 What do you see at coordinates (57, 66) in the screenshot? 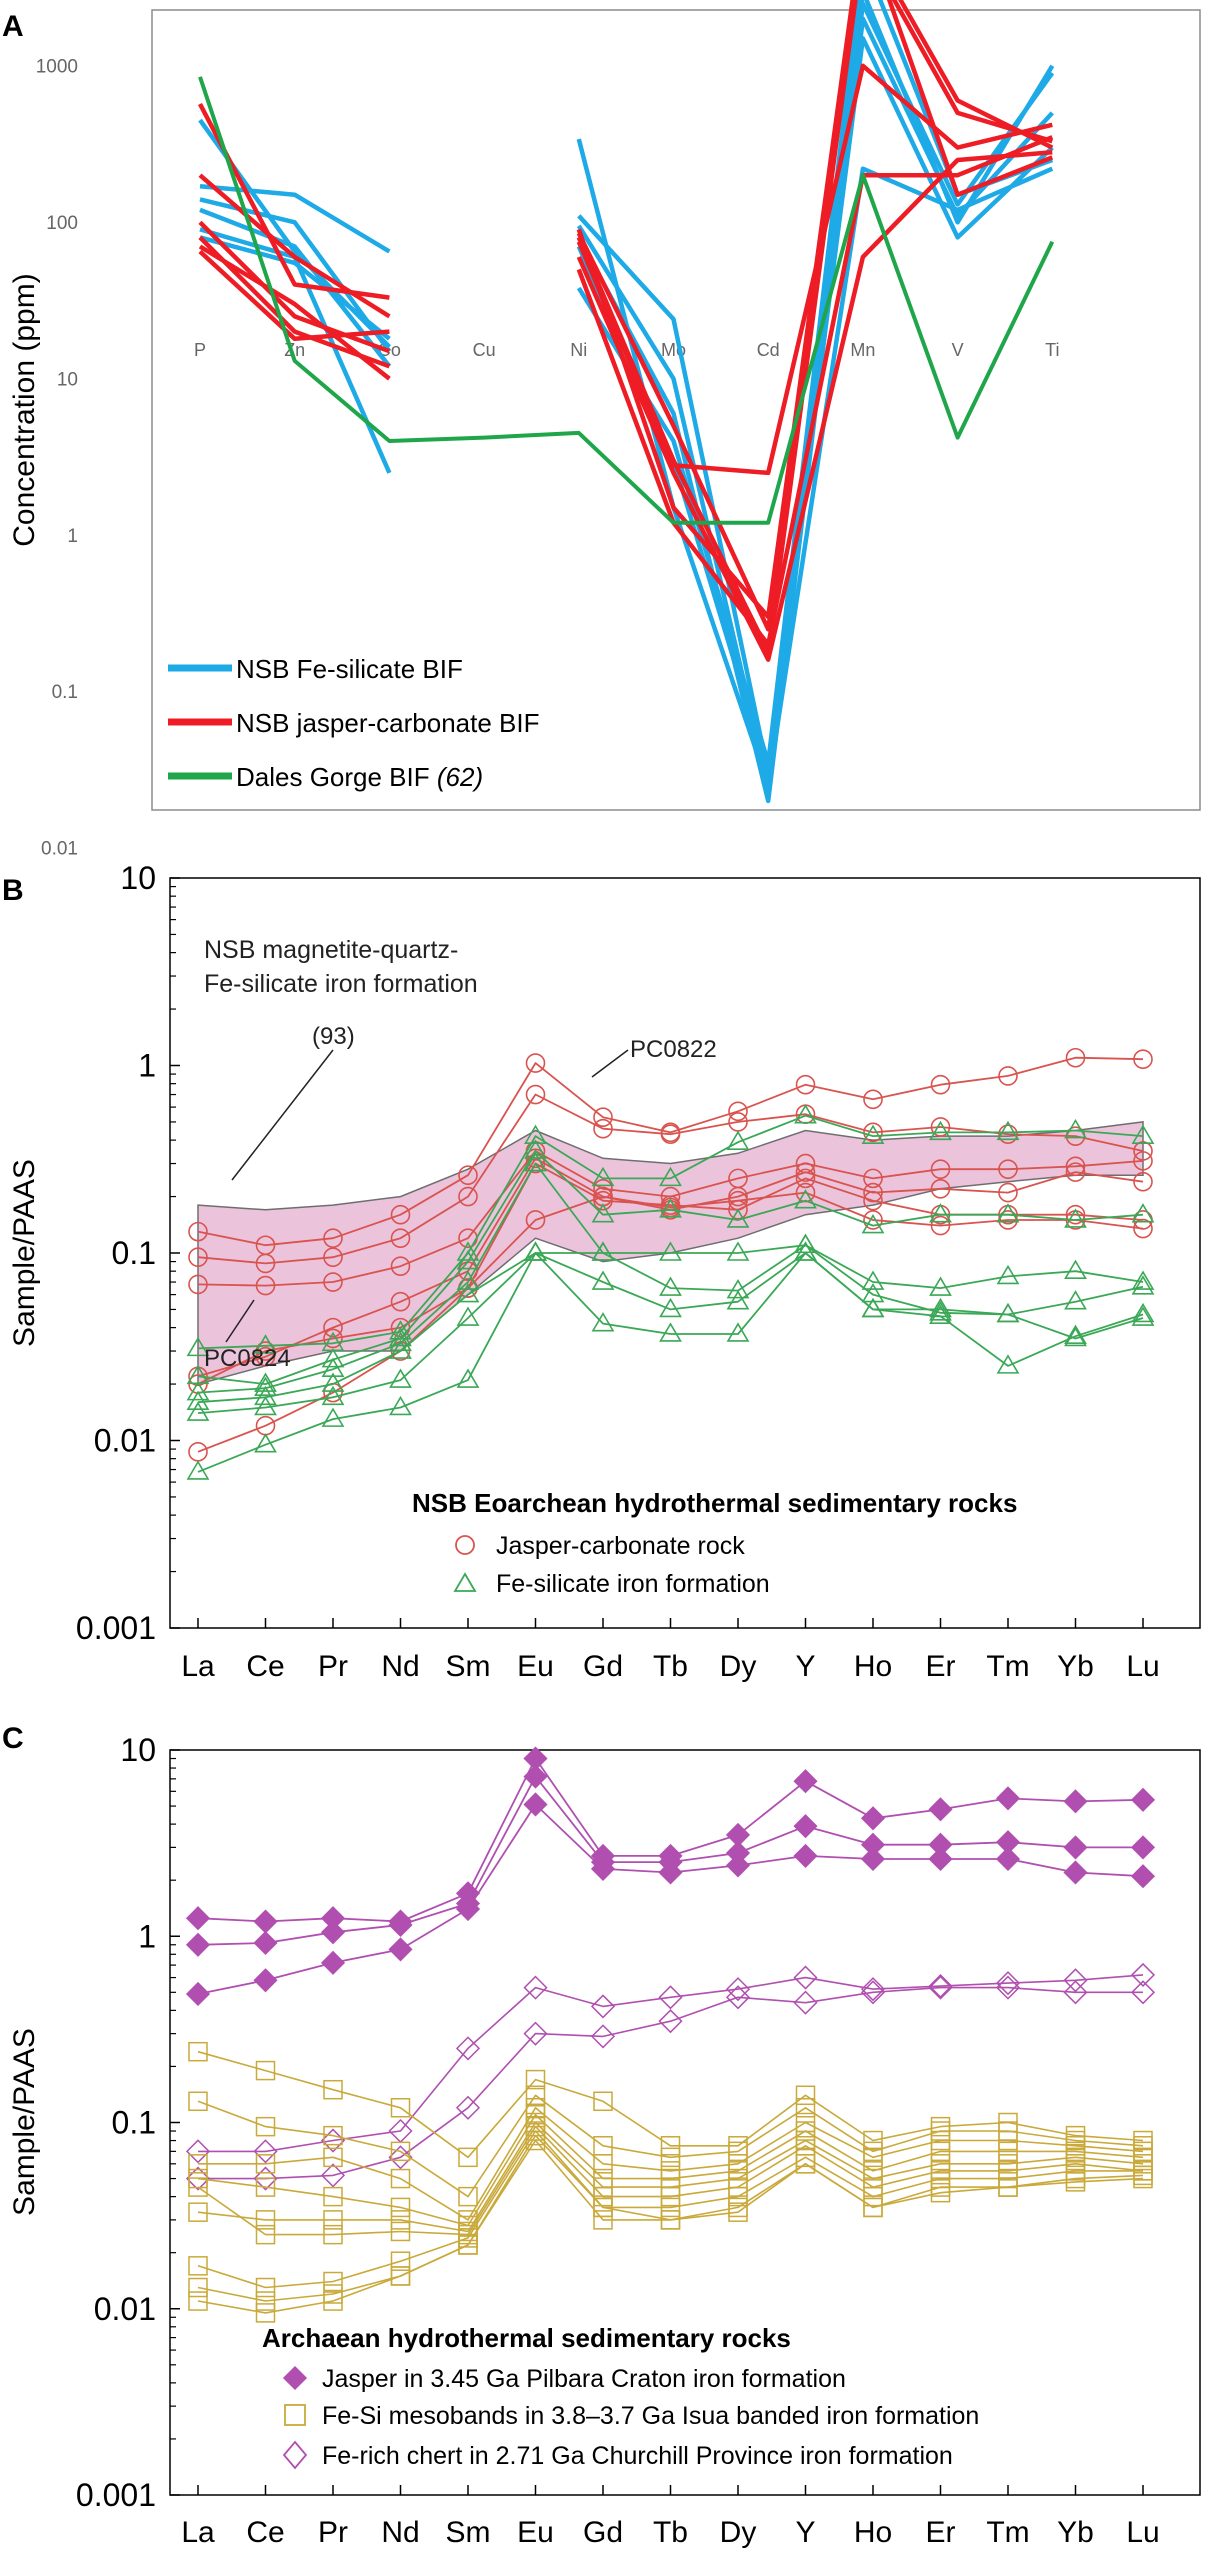
I see `panel-a-ytick-label: 1000` at bounding box center [57, 66].